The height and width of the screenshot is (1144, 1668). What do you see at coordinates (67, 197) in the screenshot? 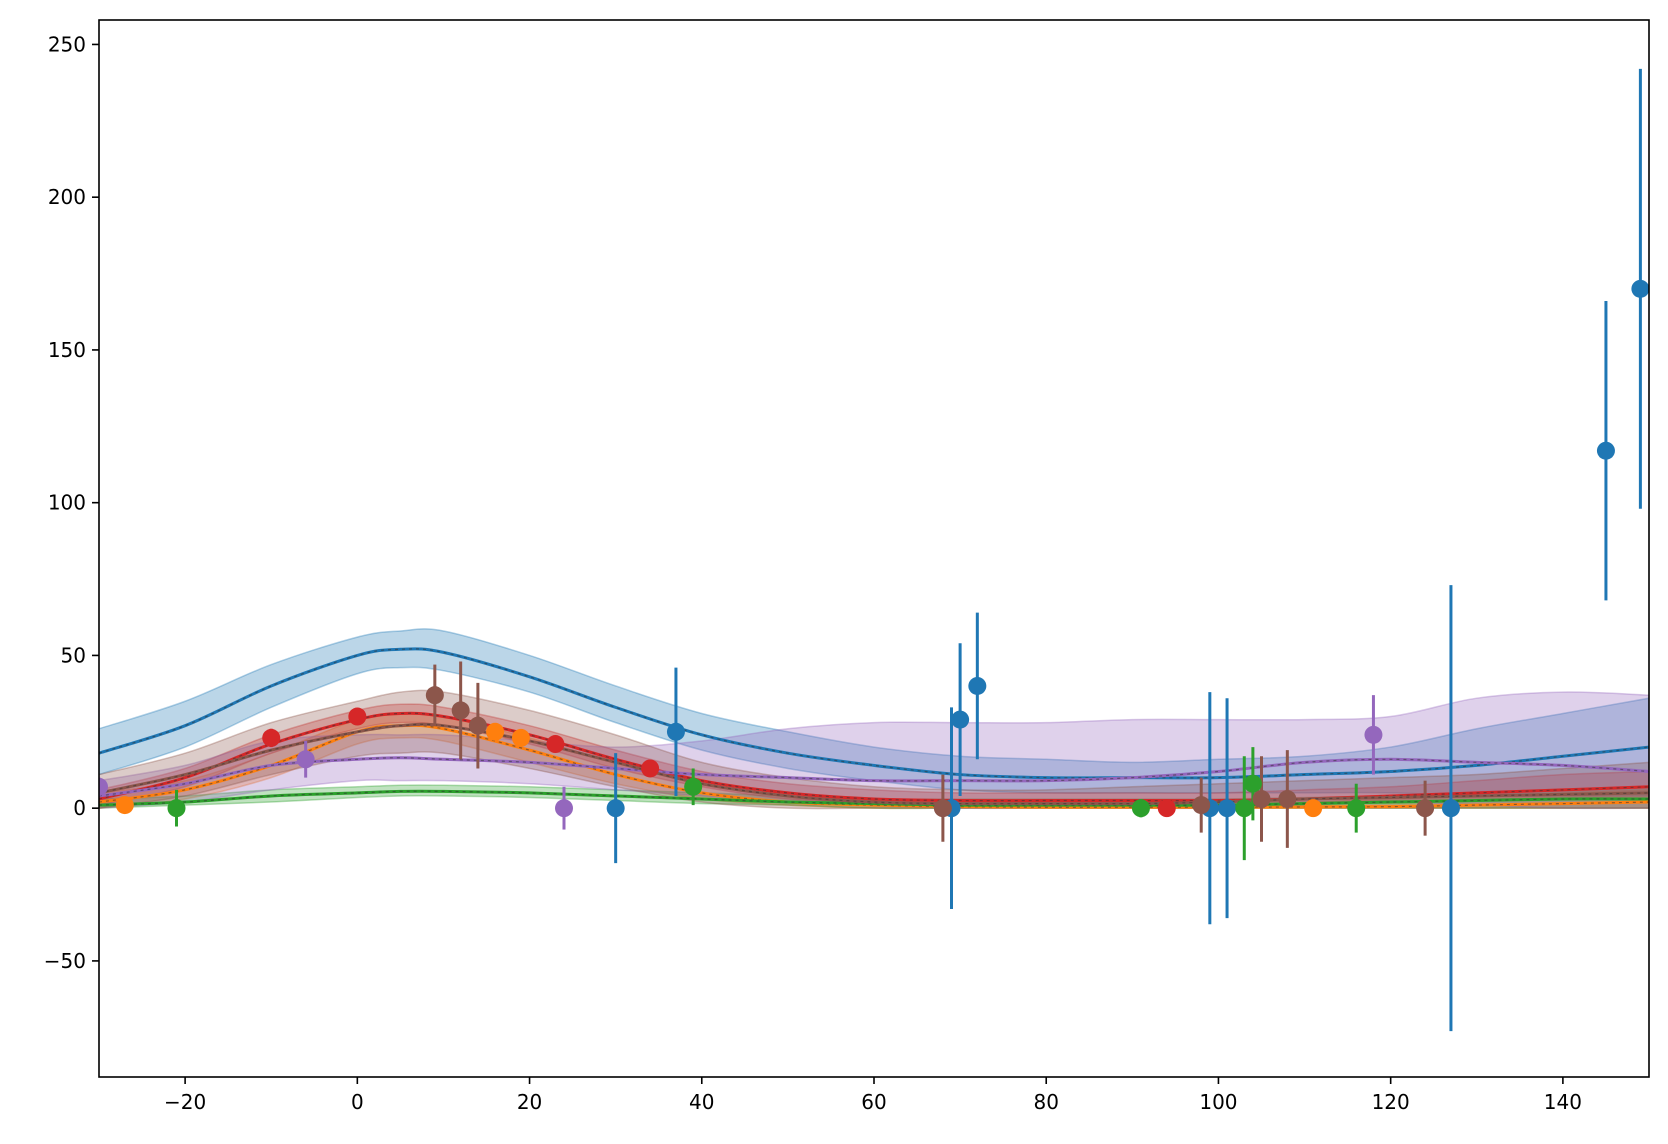
I see `y-tick-label: 200` at bounding box center [67, 197].